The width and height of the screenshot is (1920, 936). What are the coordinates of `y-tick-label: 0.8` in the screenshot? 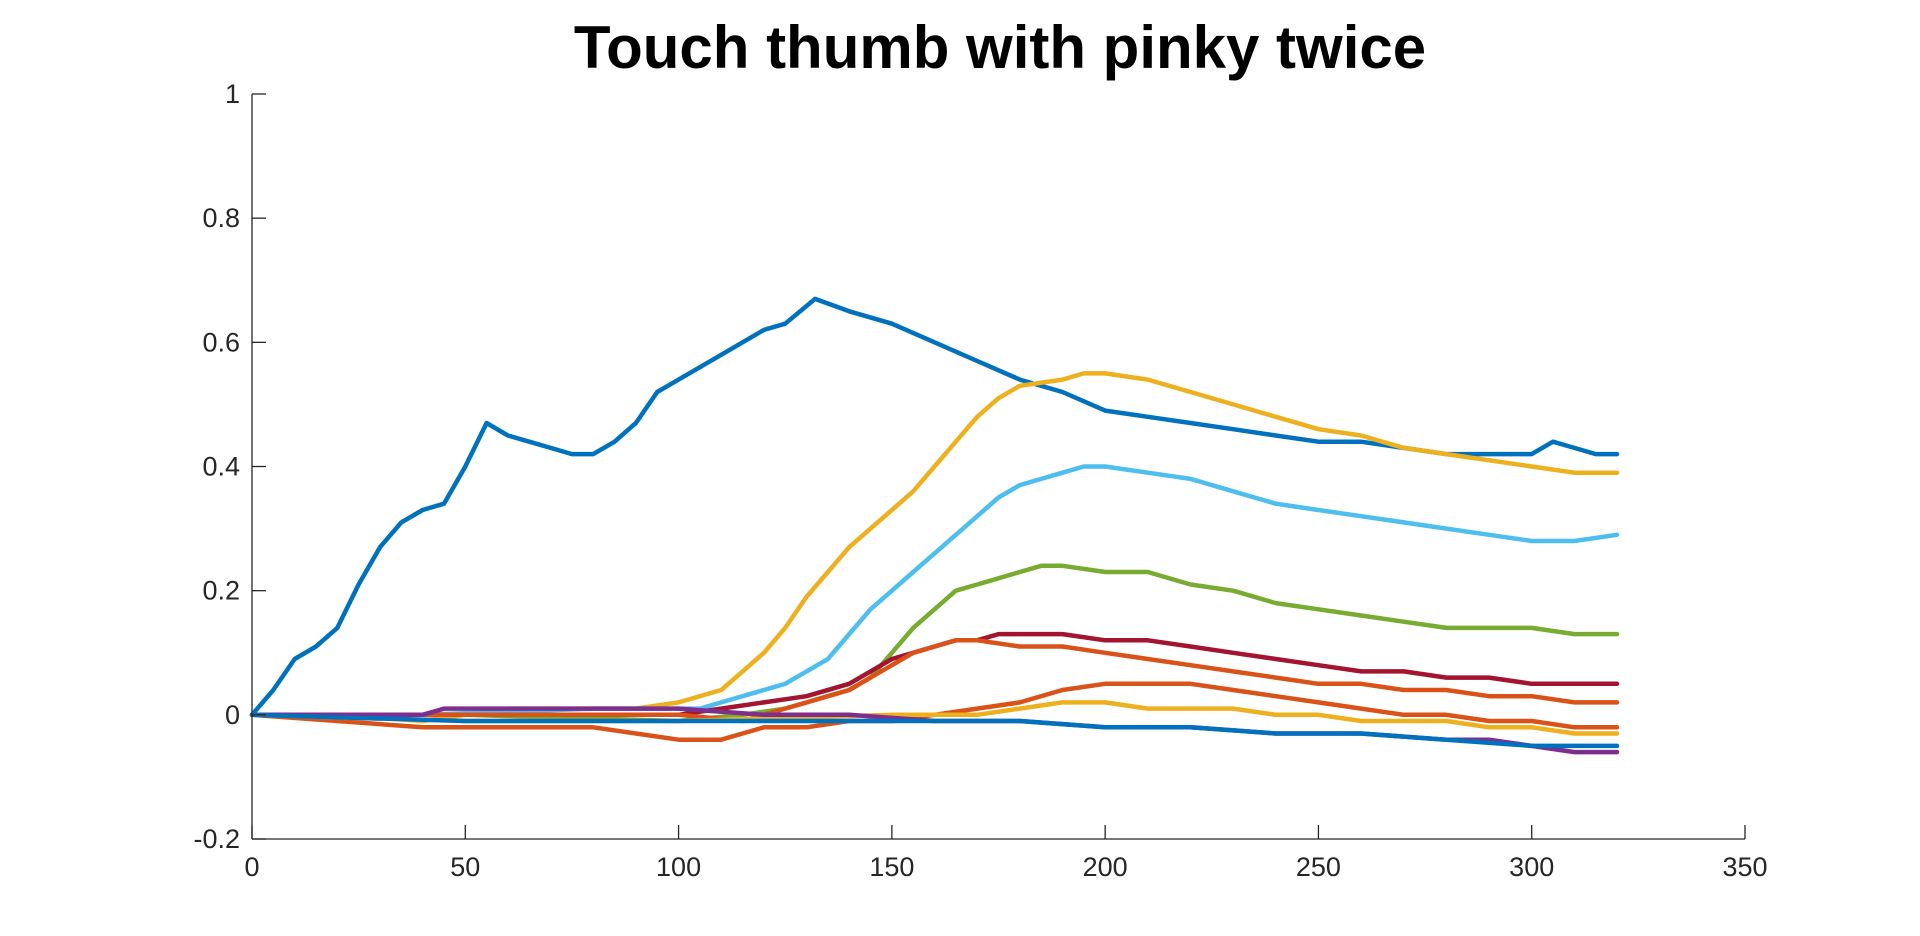 It's located at (221, 218).